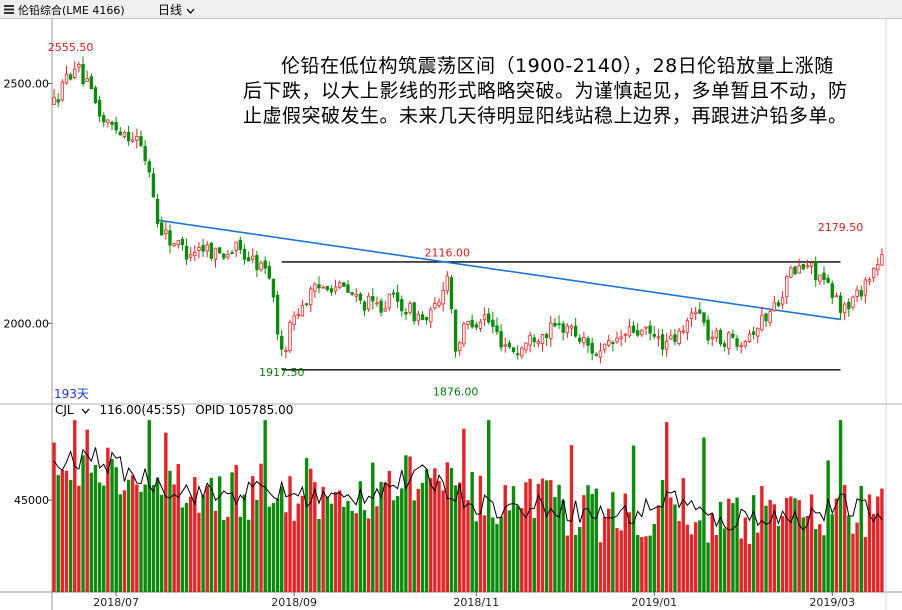 This screenshot has width=902, height=610. I want to click on volume-average-line, so click(468, 489).